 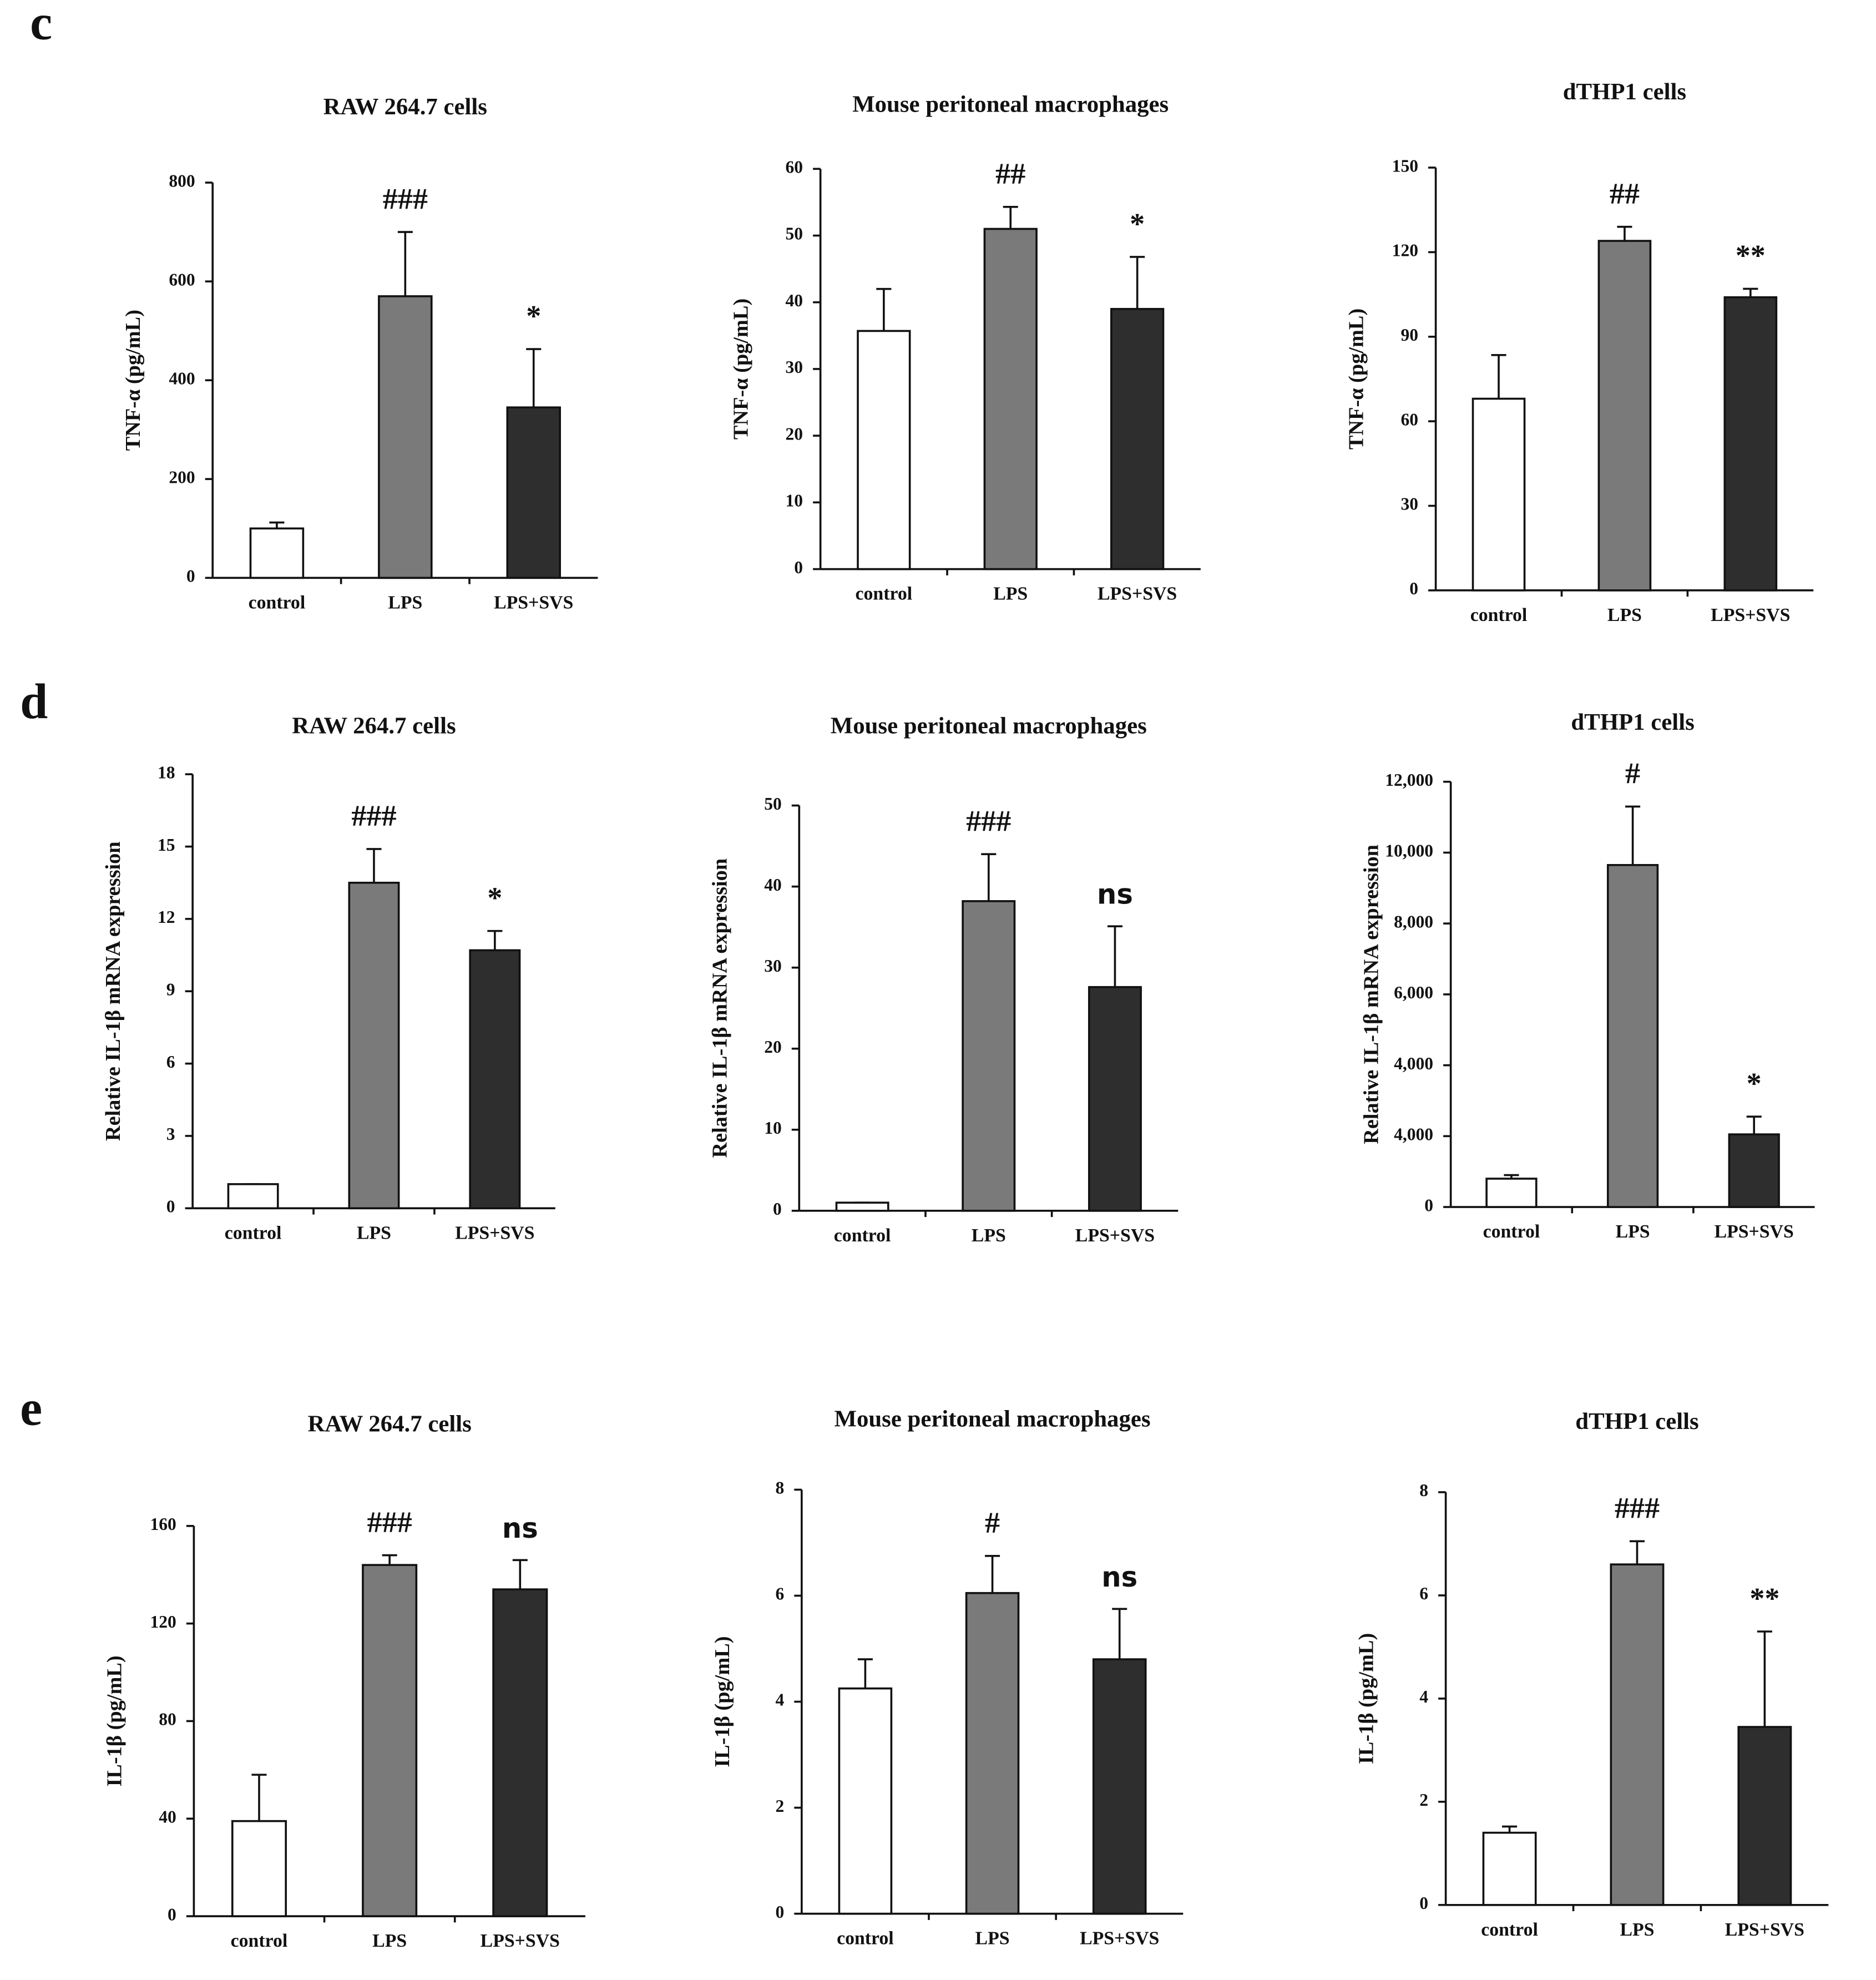 What do you see at coordinates (1413, 992) in the screenshot?
I see `y-tick-label: 6,000` at bounding box center [1413, 992].